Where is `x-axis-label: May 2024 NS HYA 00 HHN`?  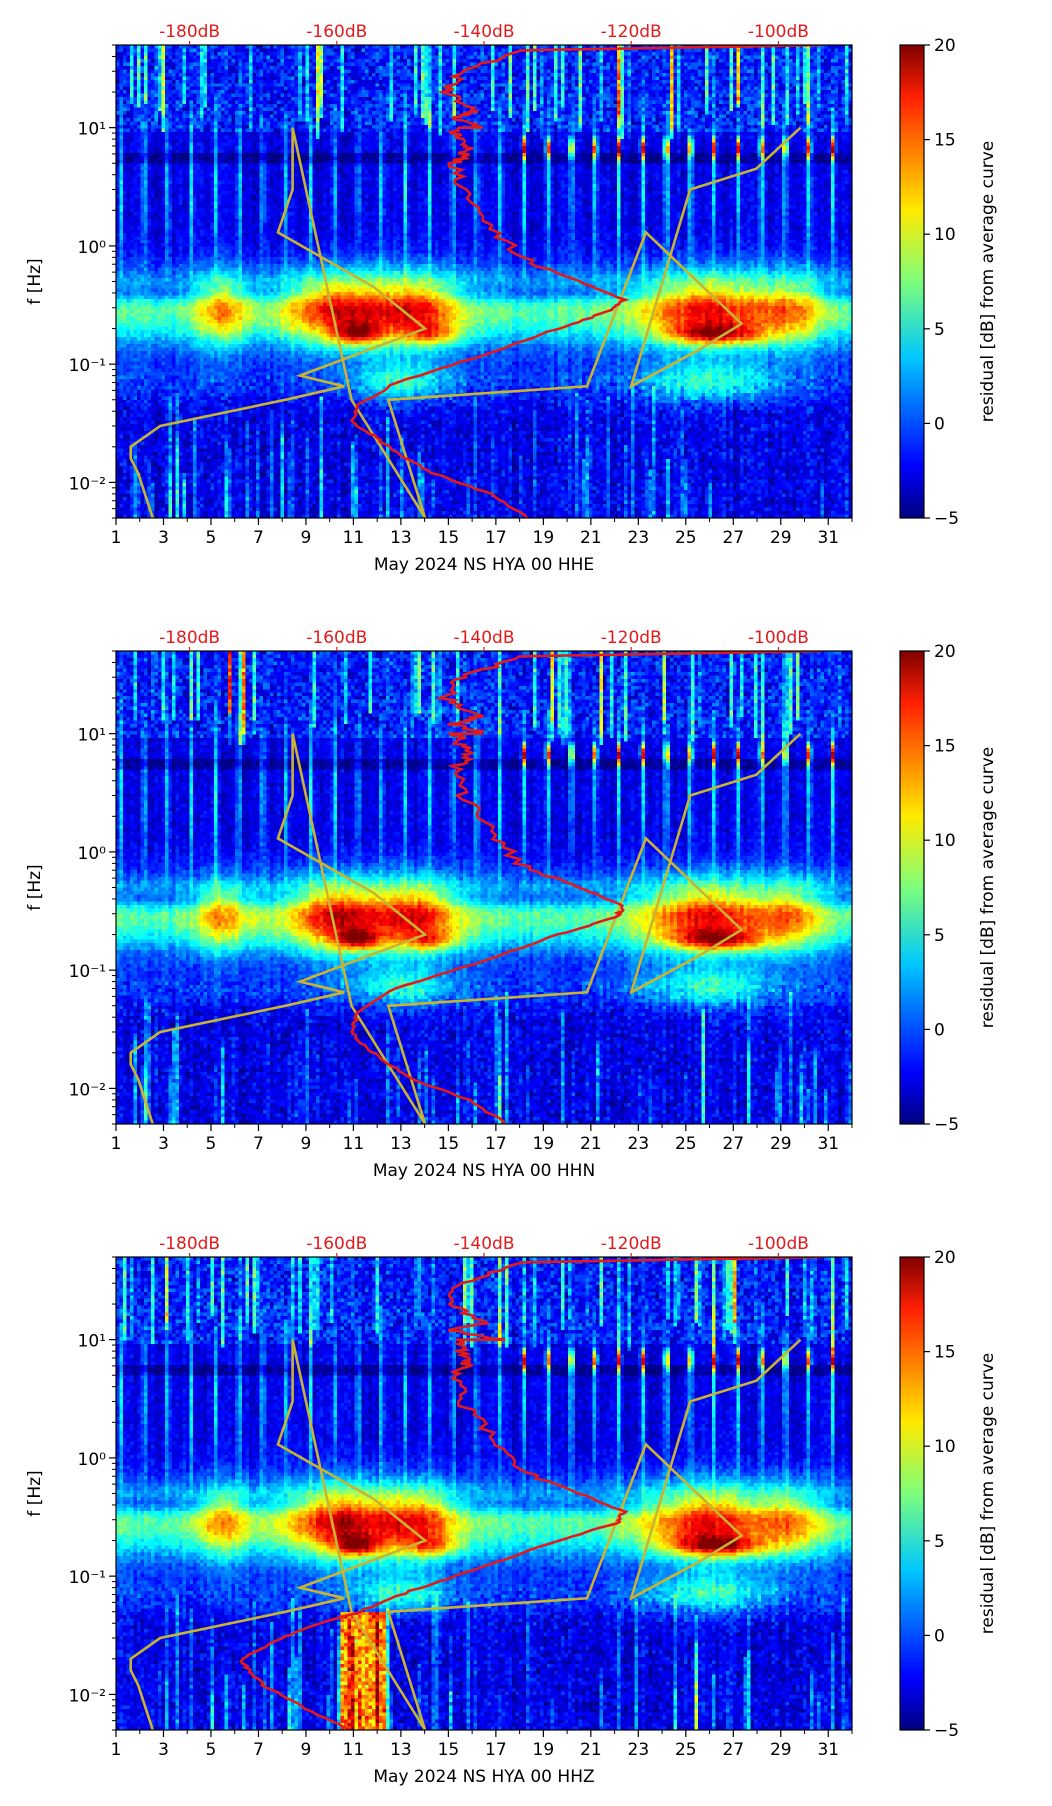 x-axis-label: May 2024 NS HYA 00 HHN is located at coordinates (484, 1171).